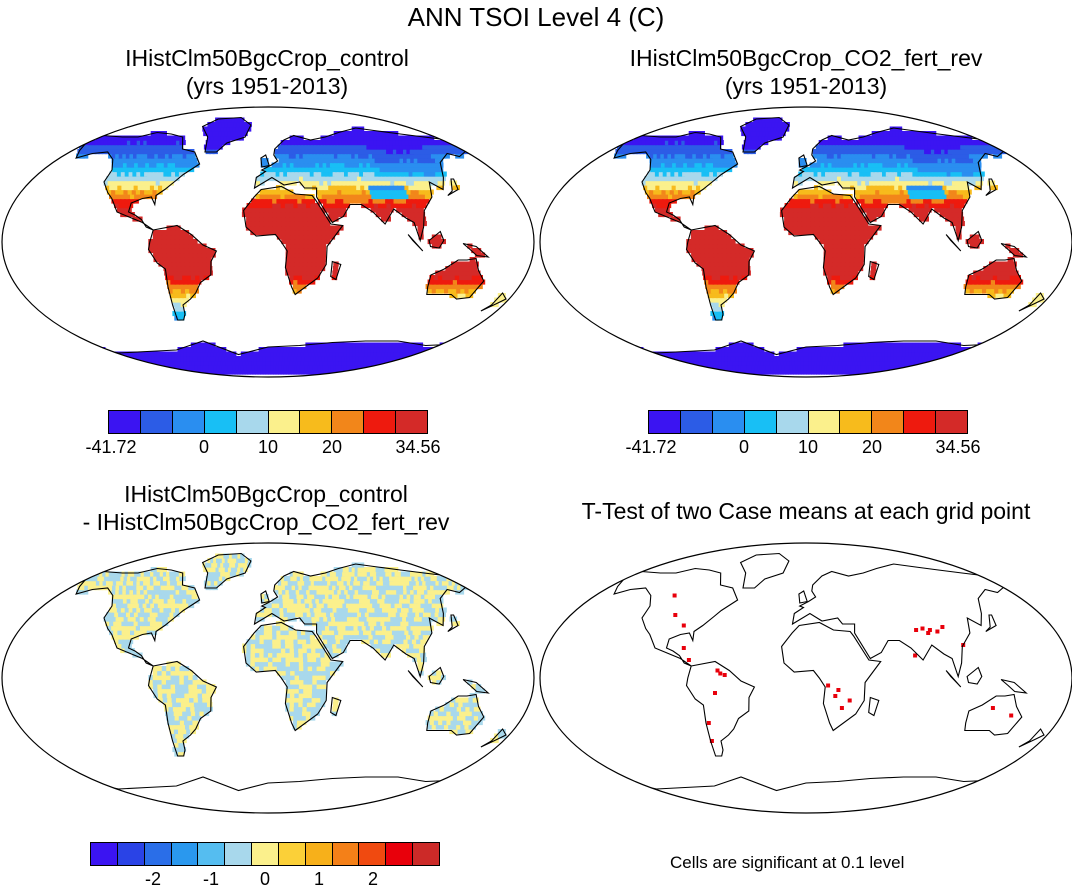 The image size is (1072, 891). What do you see at coordinates (266, 522) in the screenshot?
I see `panel-3-title-line2: - IHistClm50BgcCrop_CO2_fert_rev` at bounding box center [266, 522].